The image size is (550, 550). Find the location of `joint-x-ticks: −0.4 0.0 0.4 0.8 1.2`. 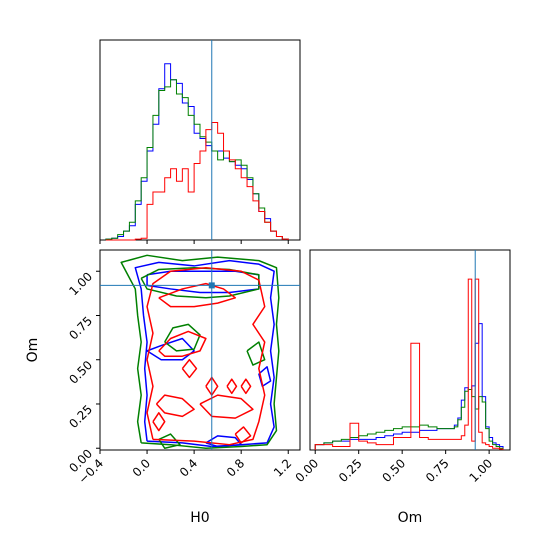

joint-x-ticks: −0.4 0.0 0.4 0.8 1.2 is located at coordinates (185, 468).